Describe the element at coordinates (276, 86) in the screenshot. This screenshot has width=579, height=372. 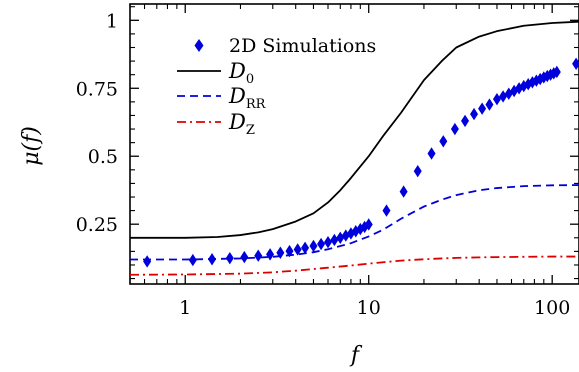
I see `legend: 2D Simulations D0 DRR DZ` at that location.